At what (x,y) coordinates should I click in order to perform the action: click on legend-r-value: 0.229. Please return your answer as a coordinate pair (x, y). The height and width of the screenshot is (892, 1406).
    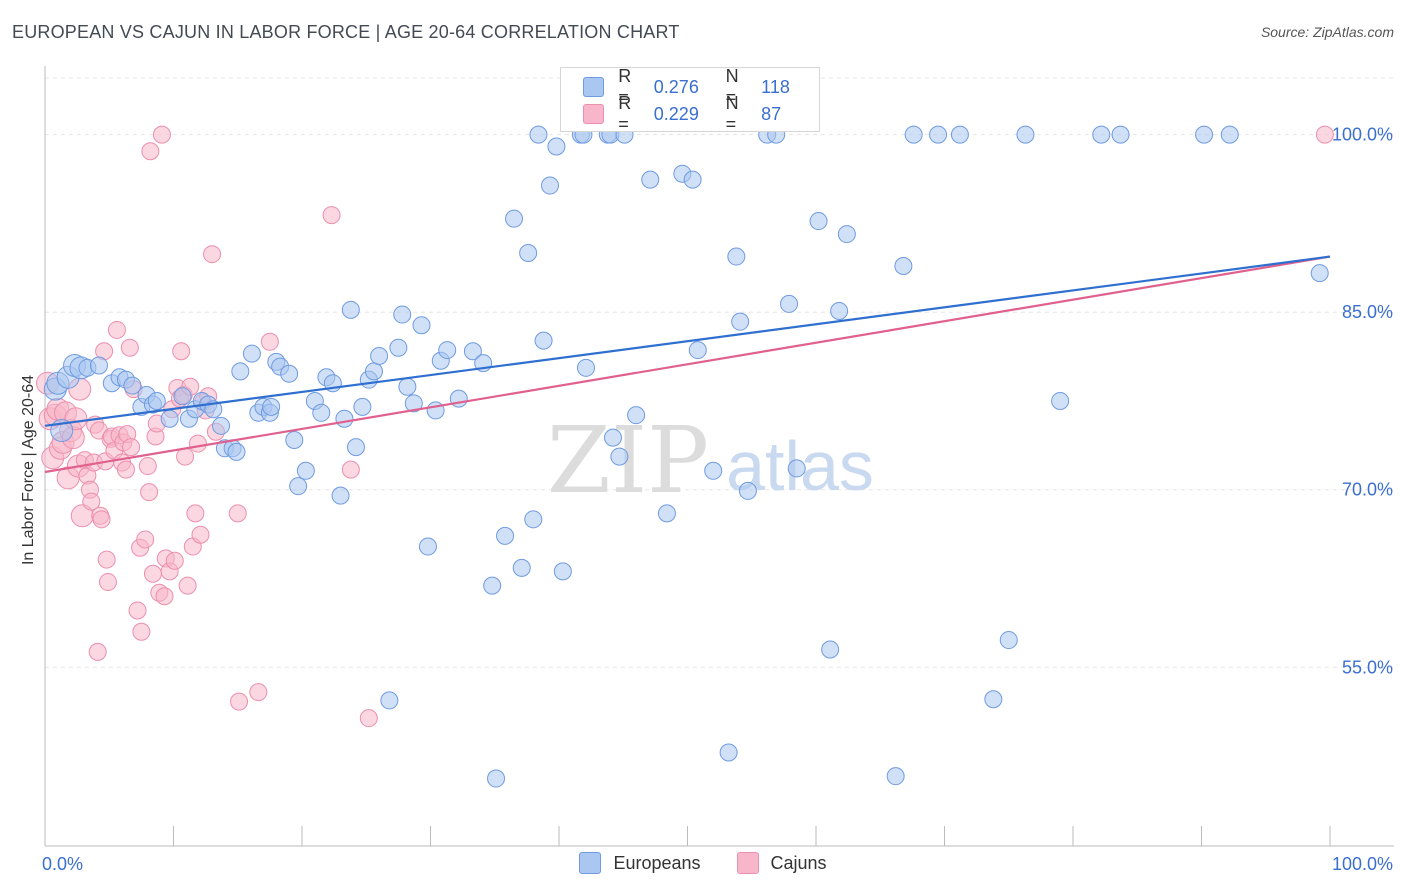
    Looking at the image, I should click on (676, 113).